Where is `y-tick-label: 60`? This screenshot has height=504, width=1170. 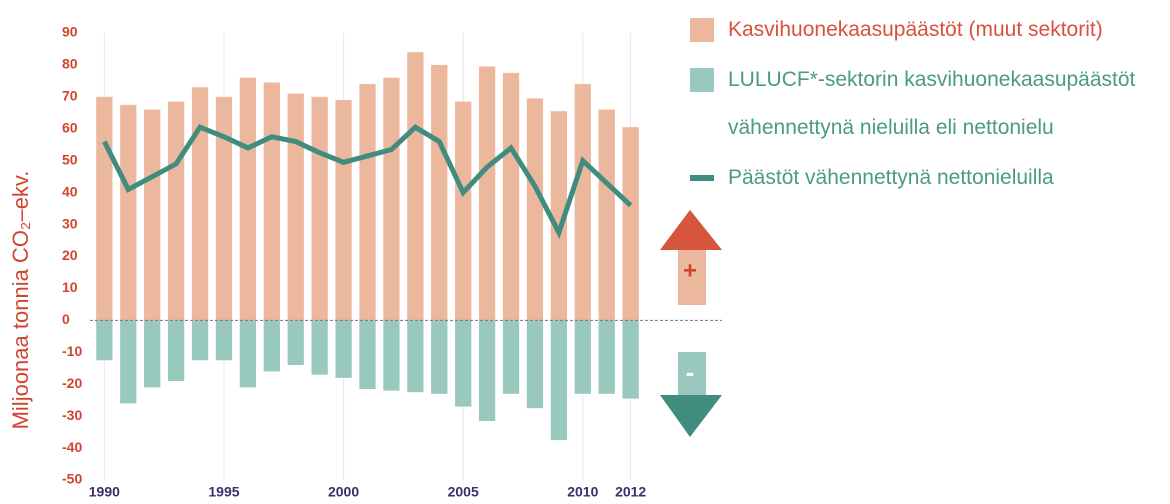 y-tick-label: 60 is located at coordinates (70, 127).